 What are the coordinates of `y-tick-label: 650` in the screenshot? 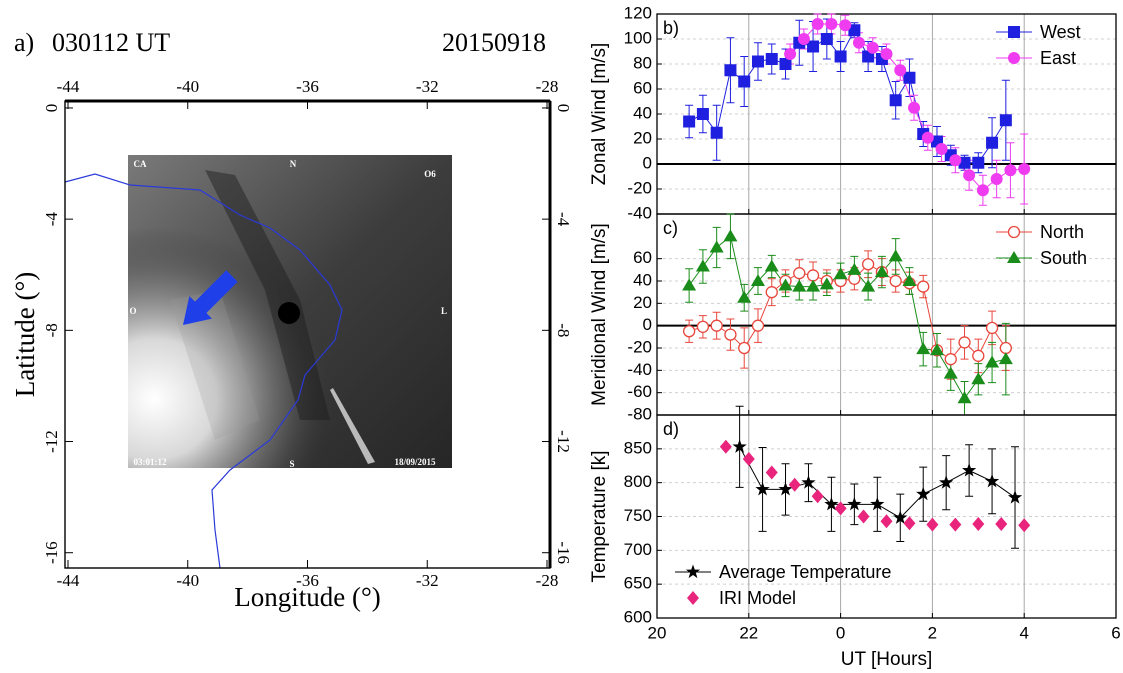 It's located at (638, 583).